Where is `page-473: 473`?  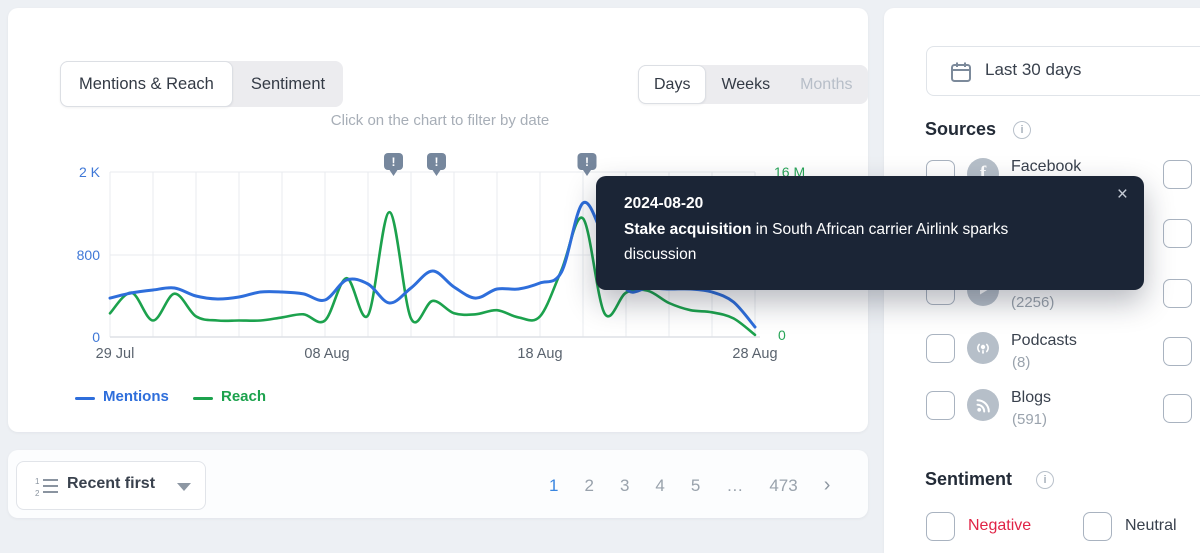 page-473: 473 is located at coordinates (783, 485).